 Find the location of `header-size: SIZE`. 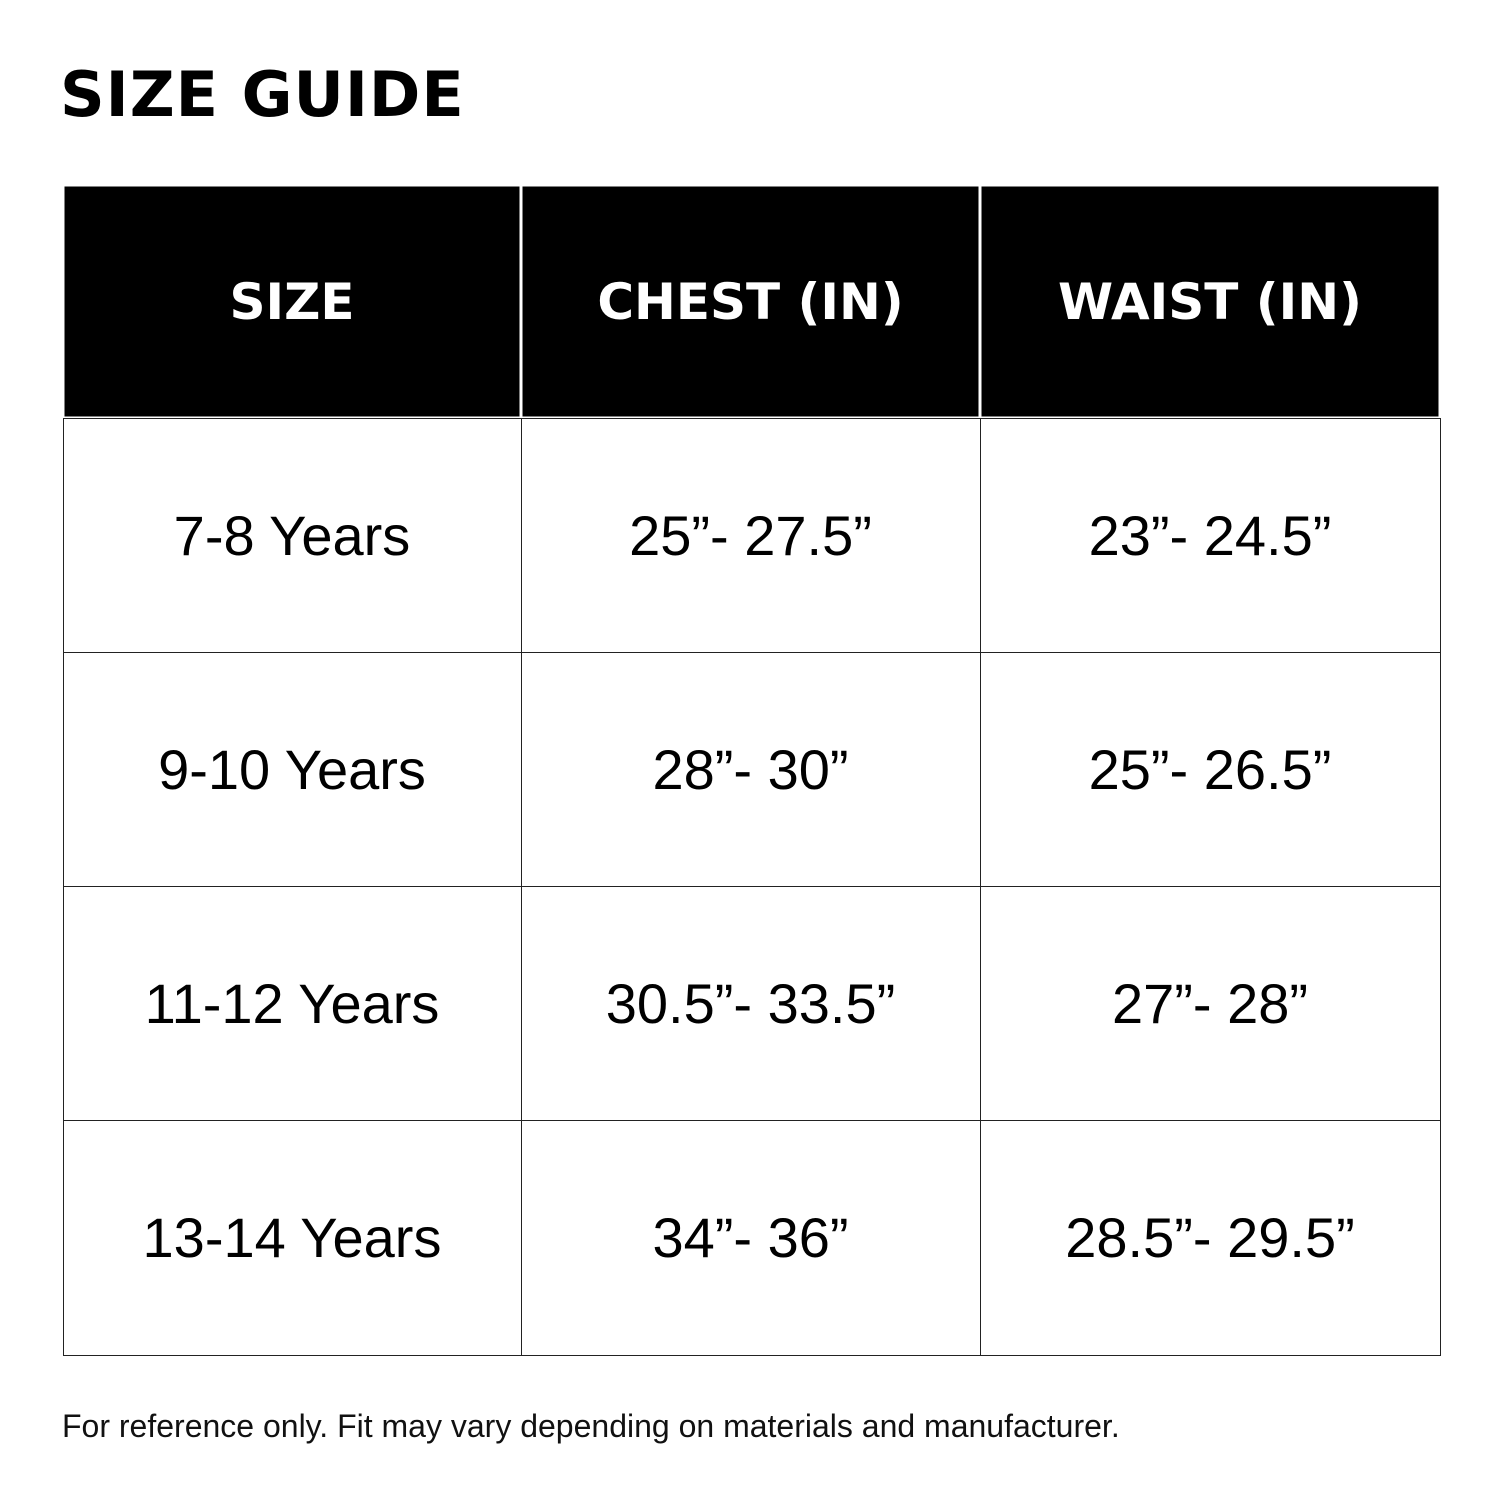

header-size: SIZE is located at coordinates (292, 301).